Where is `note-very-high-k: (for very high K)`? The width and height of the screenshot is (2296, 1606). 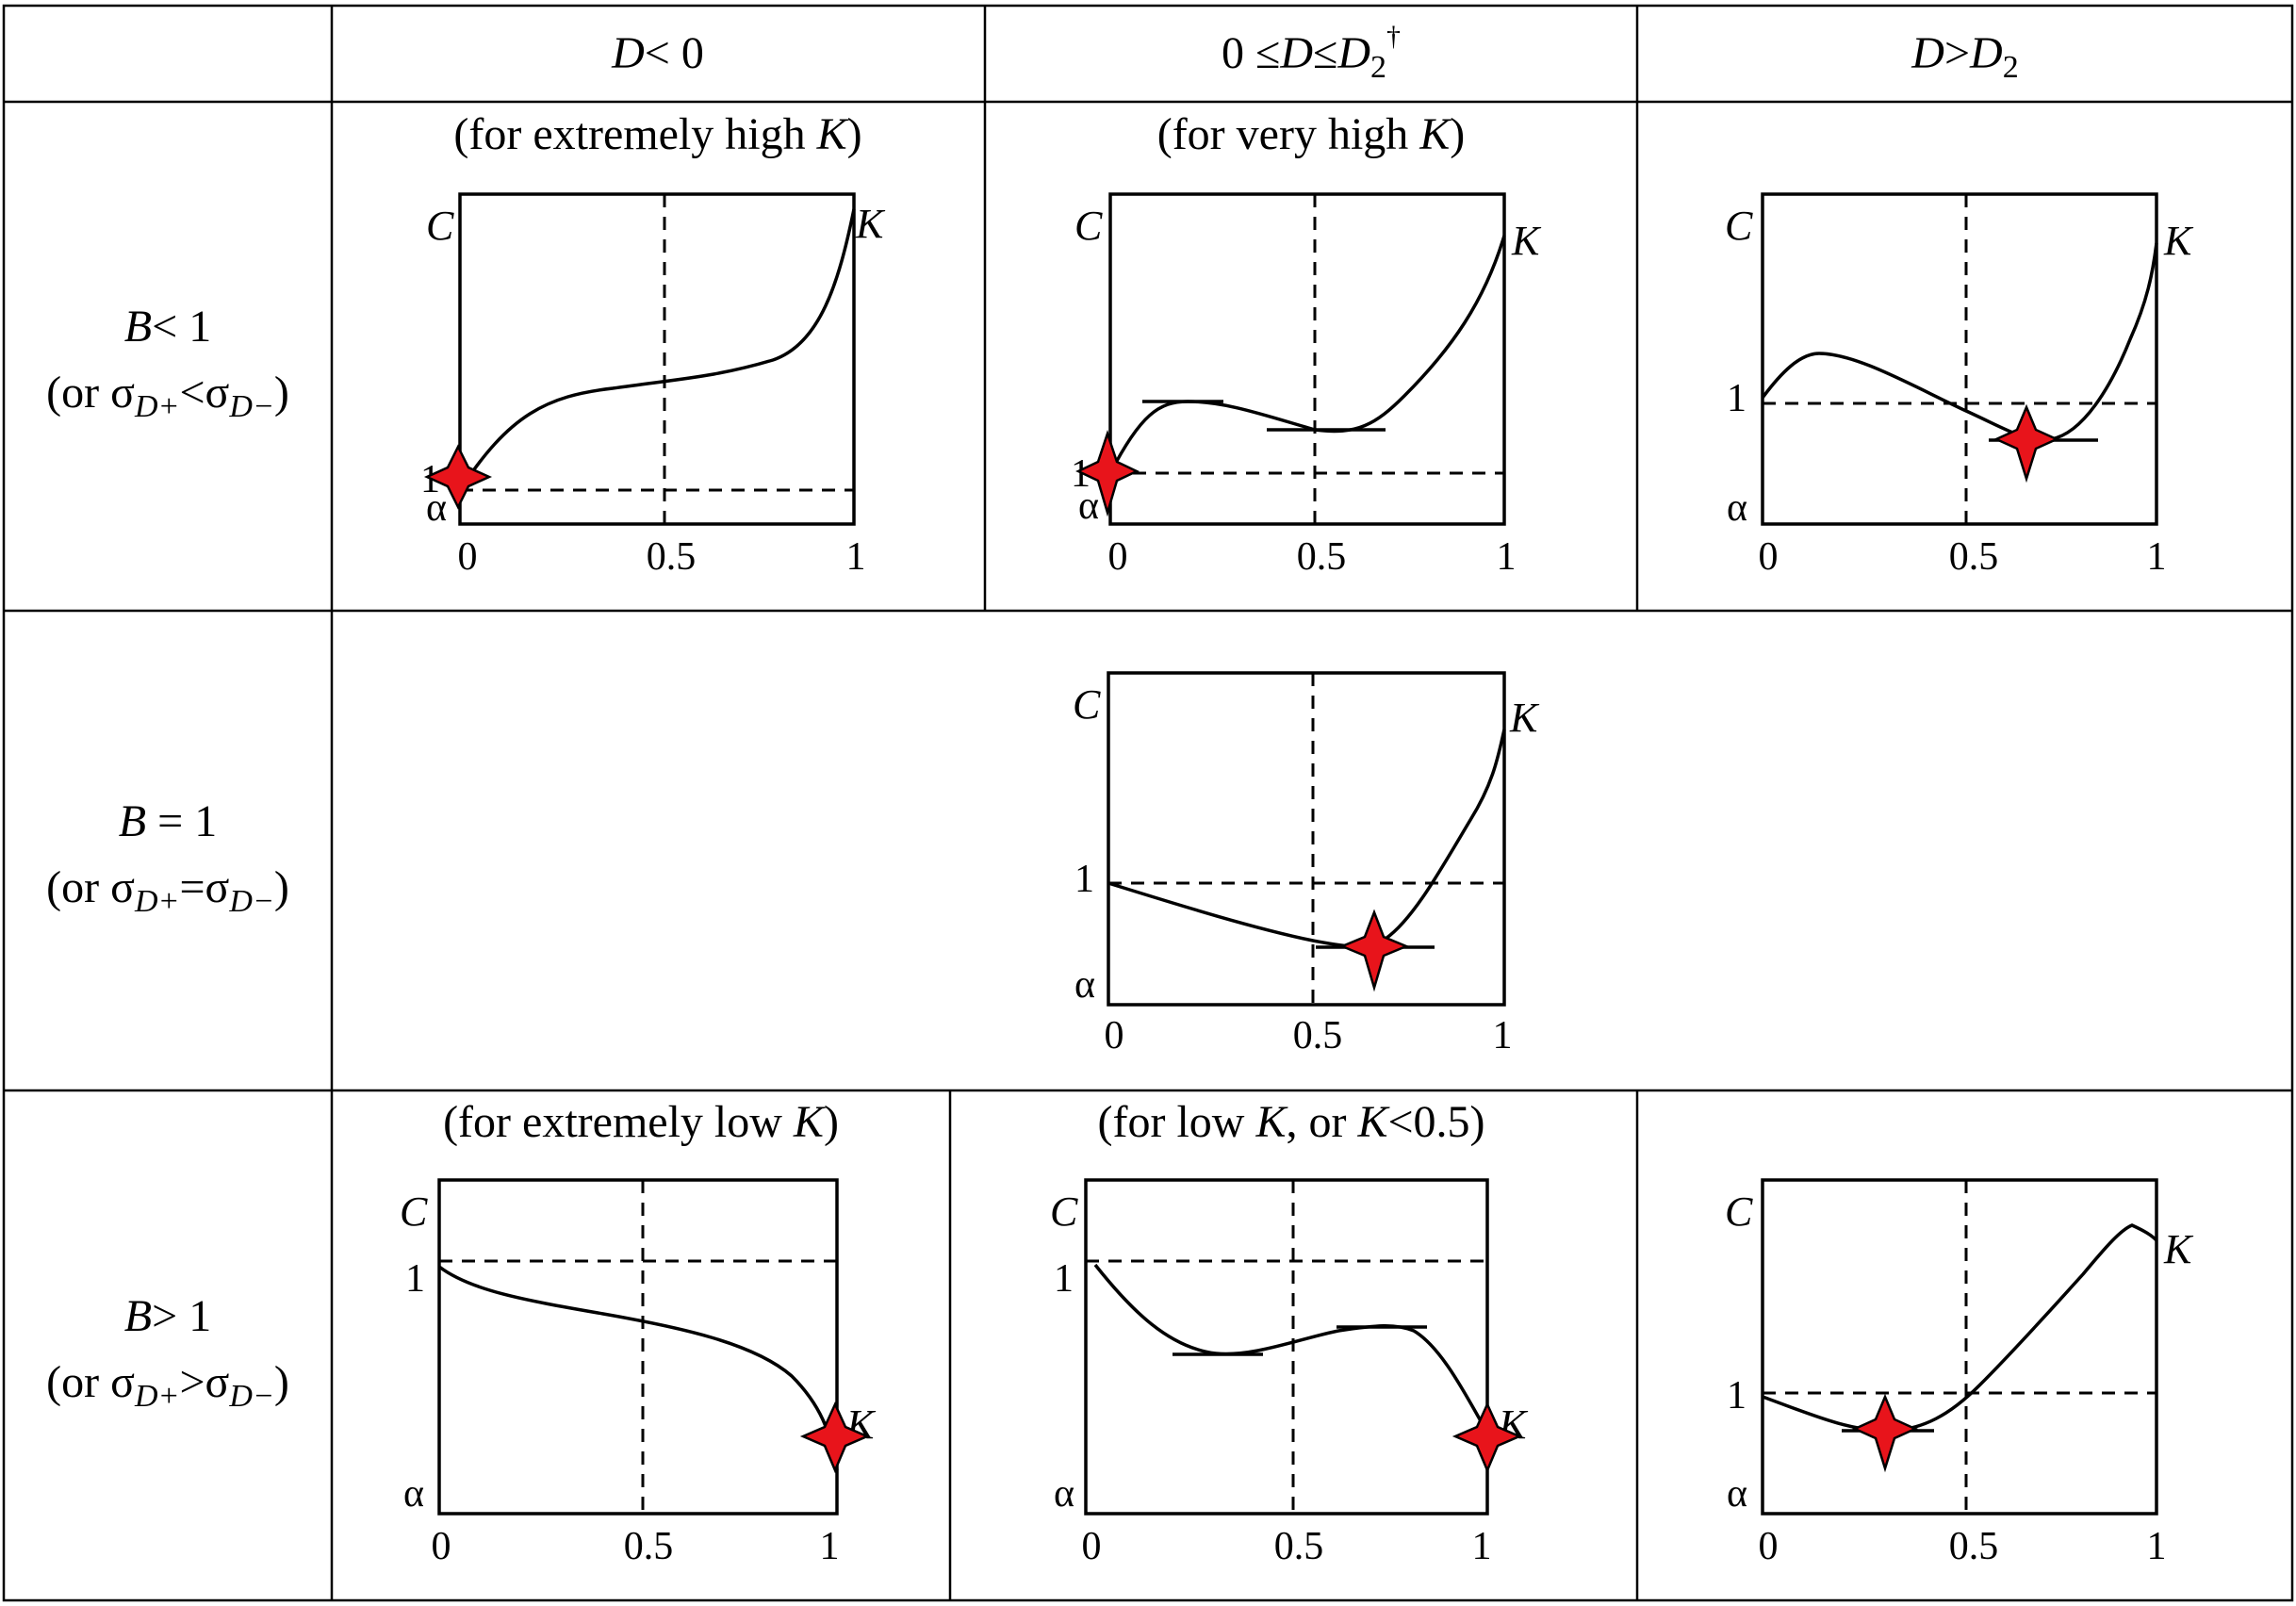
note-very-high-k: (for very high K) is located at coordinates (1311, 134).